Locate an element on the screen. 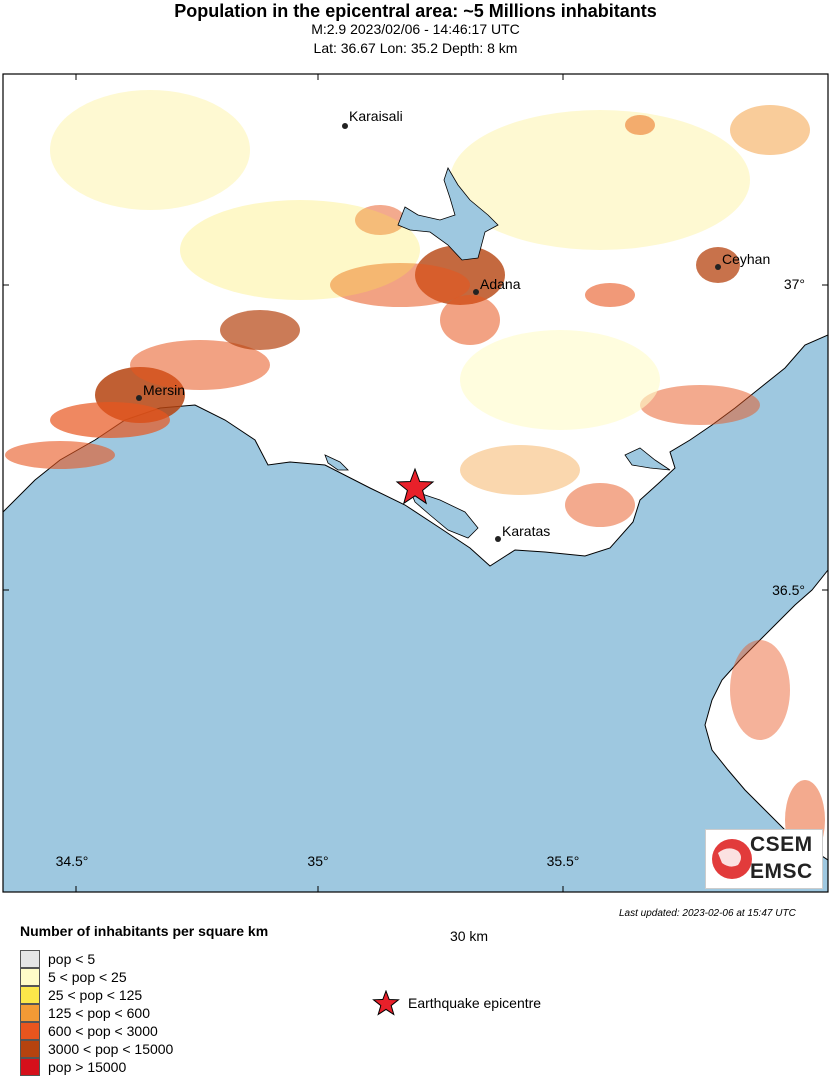  lat-tick-label: 36.5° is located at coordinates (788, 590).